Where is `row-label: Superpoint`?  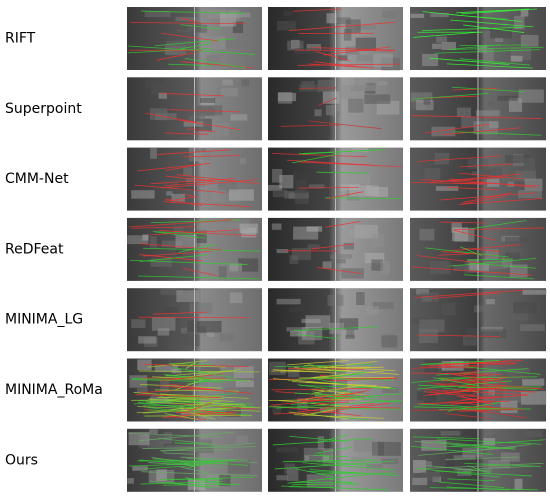
row-label: Superpoint is located at coordinates (43, 109).